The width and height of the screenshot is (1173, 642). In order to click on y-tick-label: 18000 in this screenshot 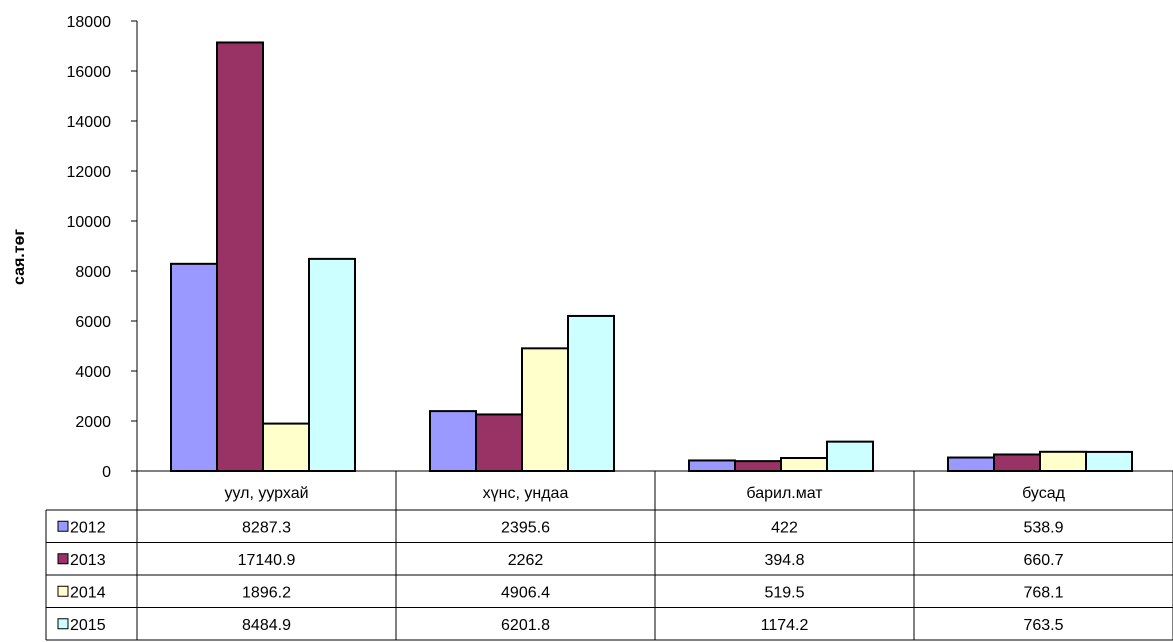, I will do `click(89, 22)`.